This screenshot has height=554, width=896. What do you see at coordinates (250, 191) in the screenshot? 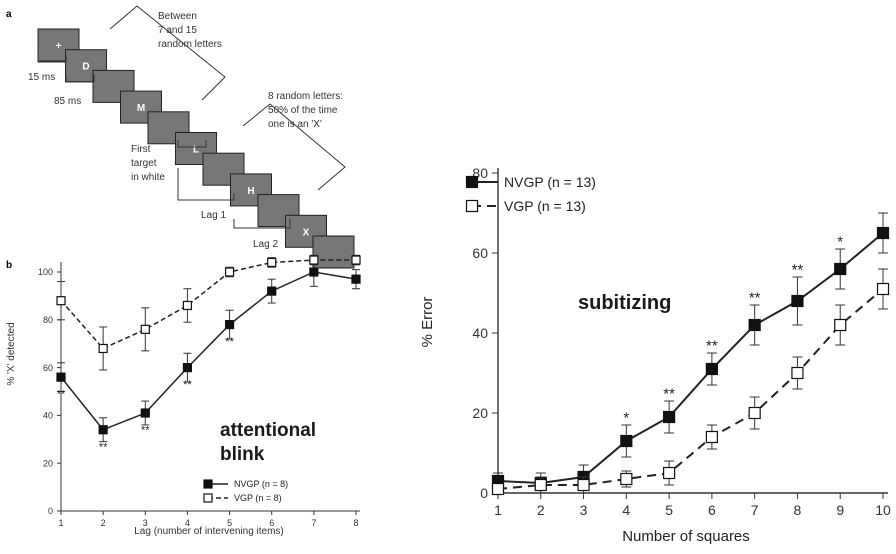
I see `rsvp-card-letter: H` at bounding box center [250, 191].